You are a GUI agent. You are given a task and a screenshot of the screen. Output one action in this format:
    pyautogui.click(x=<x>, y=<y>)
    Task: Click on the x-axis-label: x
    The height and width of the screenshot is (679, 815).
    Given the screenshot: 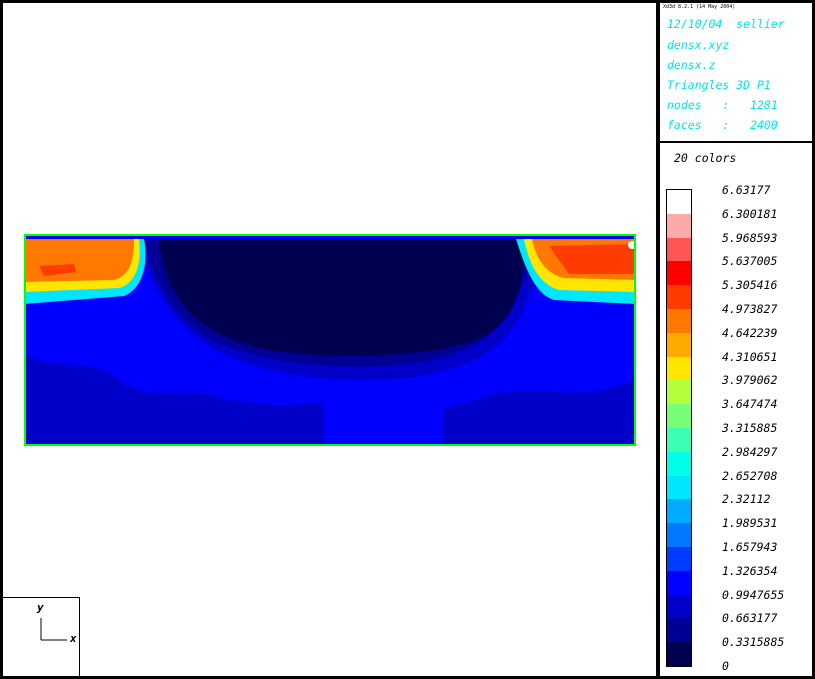 What is the action you would take?
    pyautogui.click(x=73, y=638)
    